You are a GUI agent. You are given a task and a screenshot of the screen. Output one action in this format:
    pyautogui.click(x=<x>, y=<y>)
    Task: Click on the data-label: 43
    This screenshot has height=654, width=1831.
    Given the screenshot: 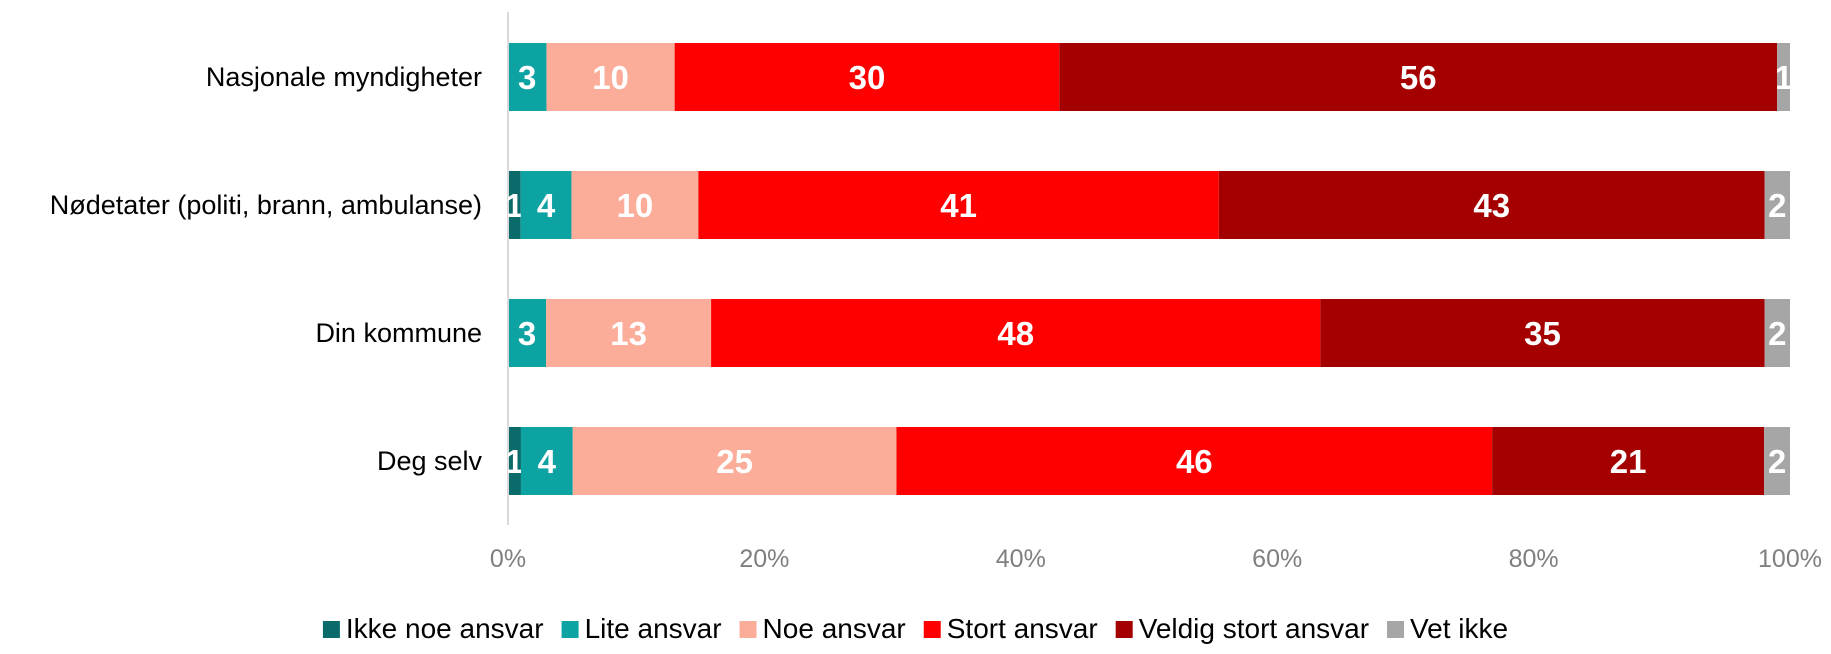 What is the action you would take?
    pyautogui.click(x=1491, y=205)
    